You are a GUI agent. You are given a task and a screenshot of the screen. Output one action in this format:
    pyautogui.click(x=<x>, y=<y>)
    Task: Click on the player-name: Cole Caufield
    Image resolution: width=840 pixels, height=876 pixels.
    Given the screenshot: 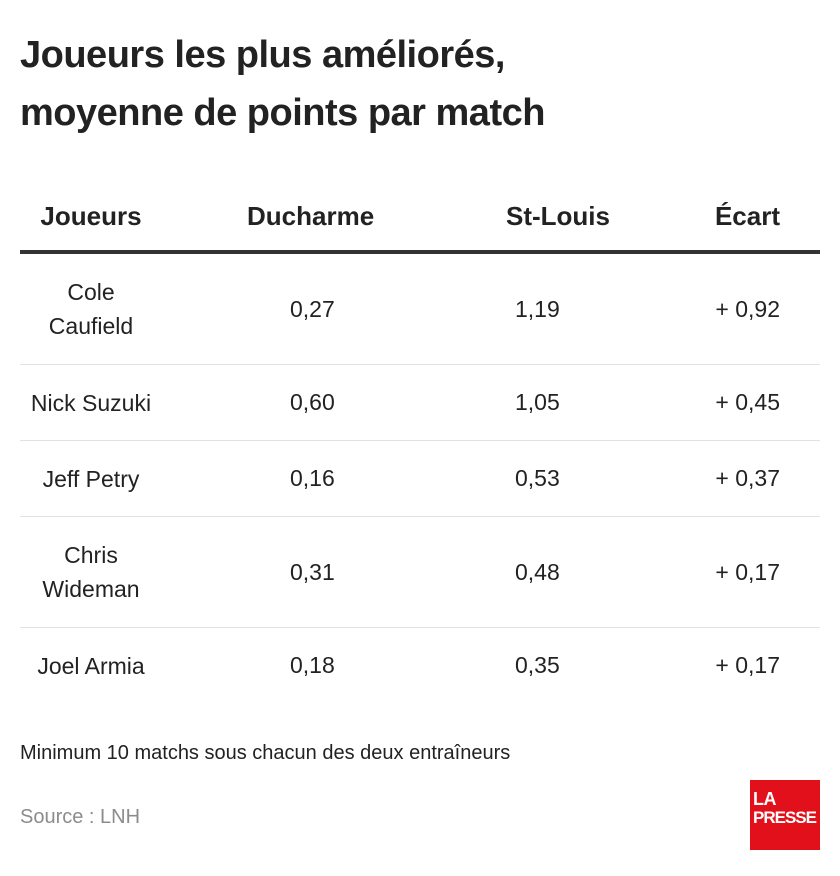 What is the action you would take?
    pyautogui.click(x=91, y=308)
    